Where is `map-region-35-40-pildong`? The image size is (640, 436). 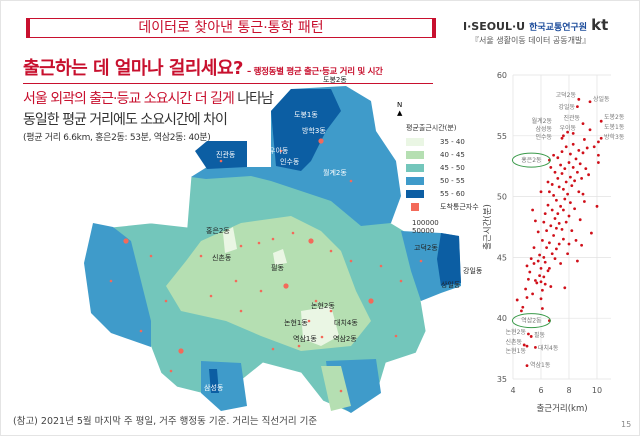
map-region-35-40-pildong is located at coordinates (280, 257).